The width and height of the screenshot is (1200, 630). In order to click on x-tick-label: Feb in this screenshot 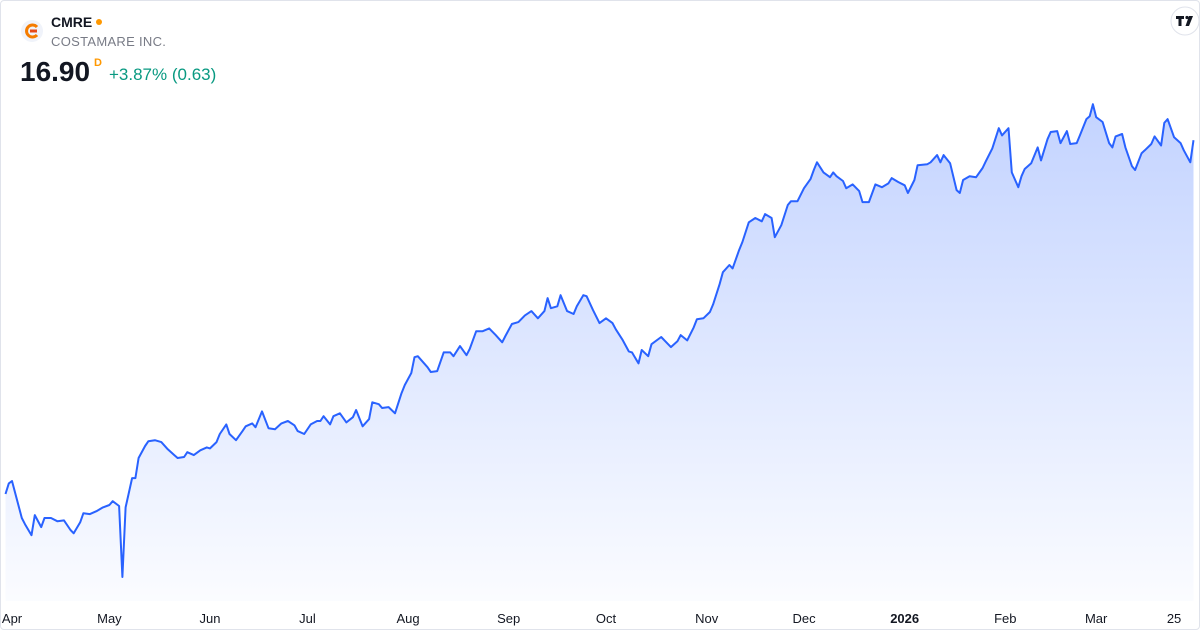, I will do `click(1005, 618)`.